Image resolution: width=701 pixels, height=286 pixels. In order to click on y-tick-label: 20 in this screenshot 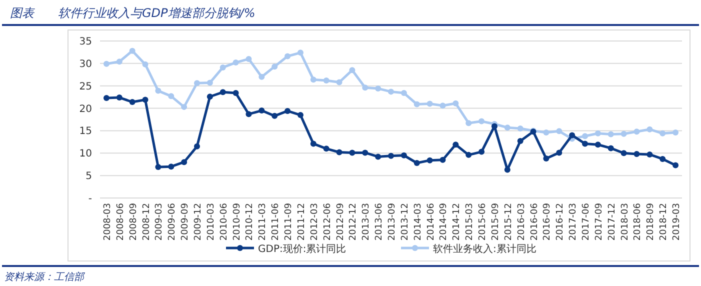, I will do `click(85, 109)`.